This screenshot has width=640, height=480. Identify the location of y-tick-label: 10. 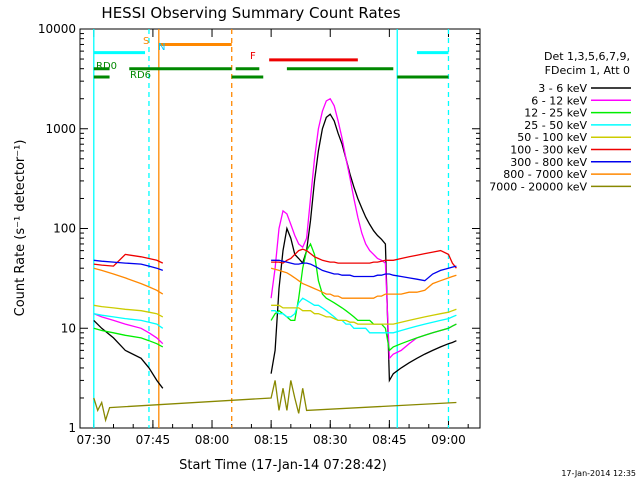
(68, 328).